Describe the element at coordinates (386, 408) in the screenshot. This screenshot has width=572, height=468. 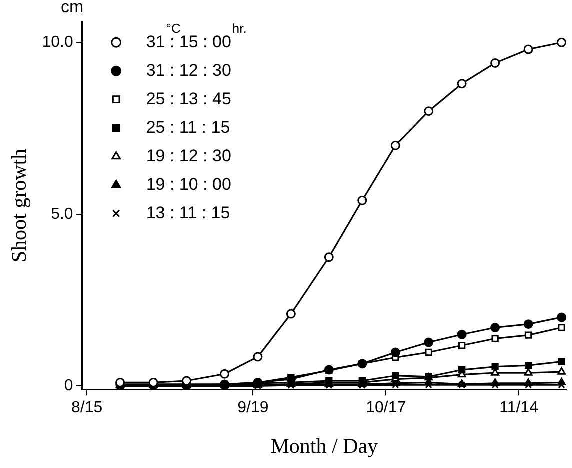
I see `x-tick-label: 10/17` at that location.